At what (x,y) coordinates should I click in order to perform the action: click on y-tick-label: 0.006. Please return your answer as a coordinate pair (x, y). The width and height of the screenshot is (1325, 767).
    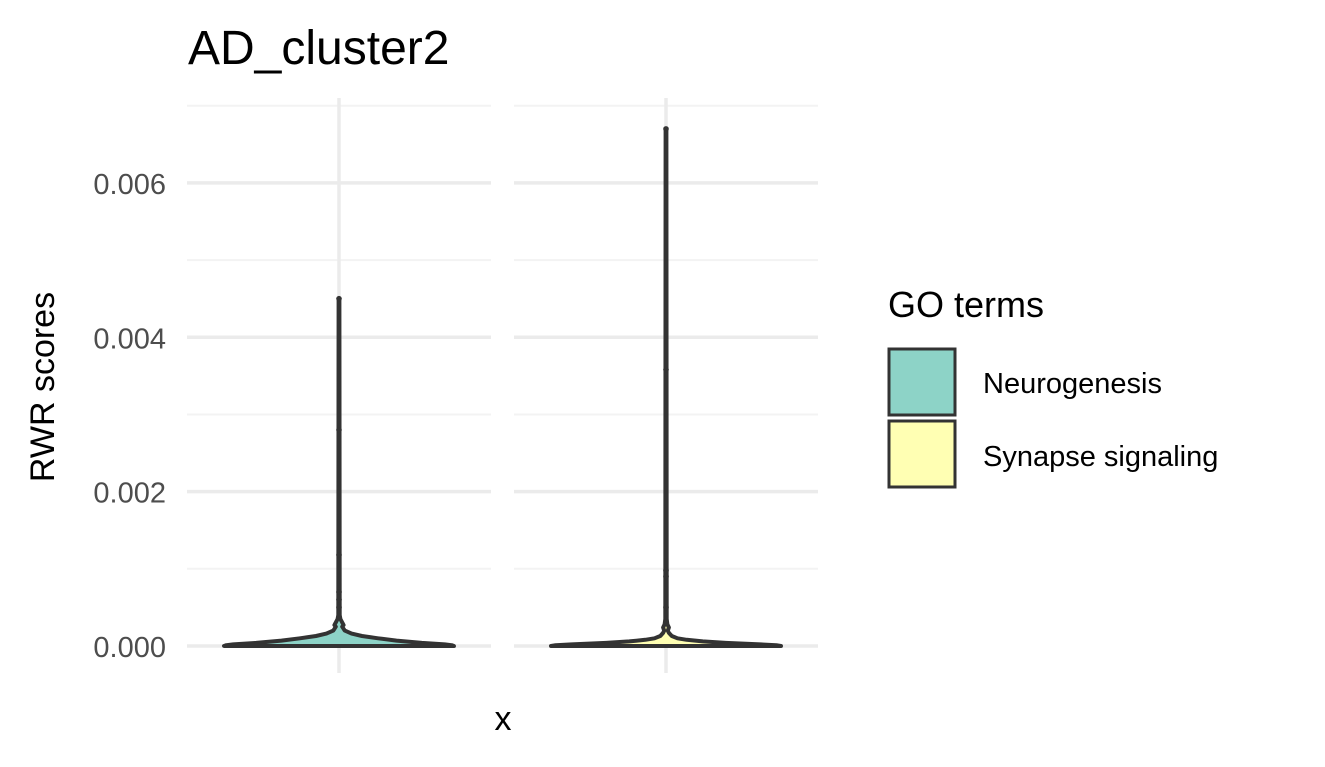
    Looking at the image, I should click on (129, 185).